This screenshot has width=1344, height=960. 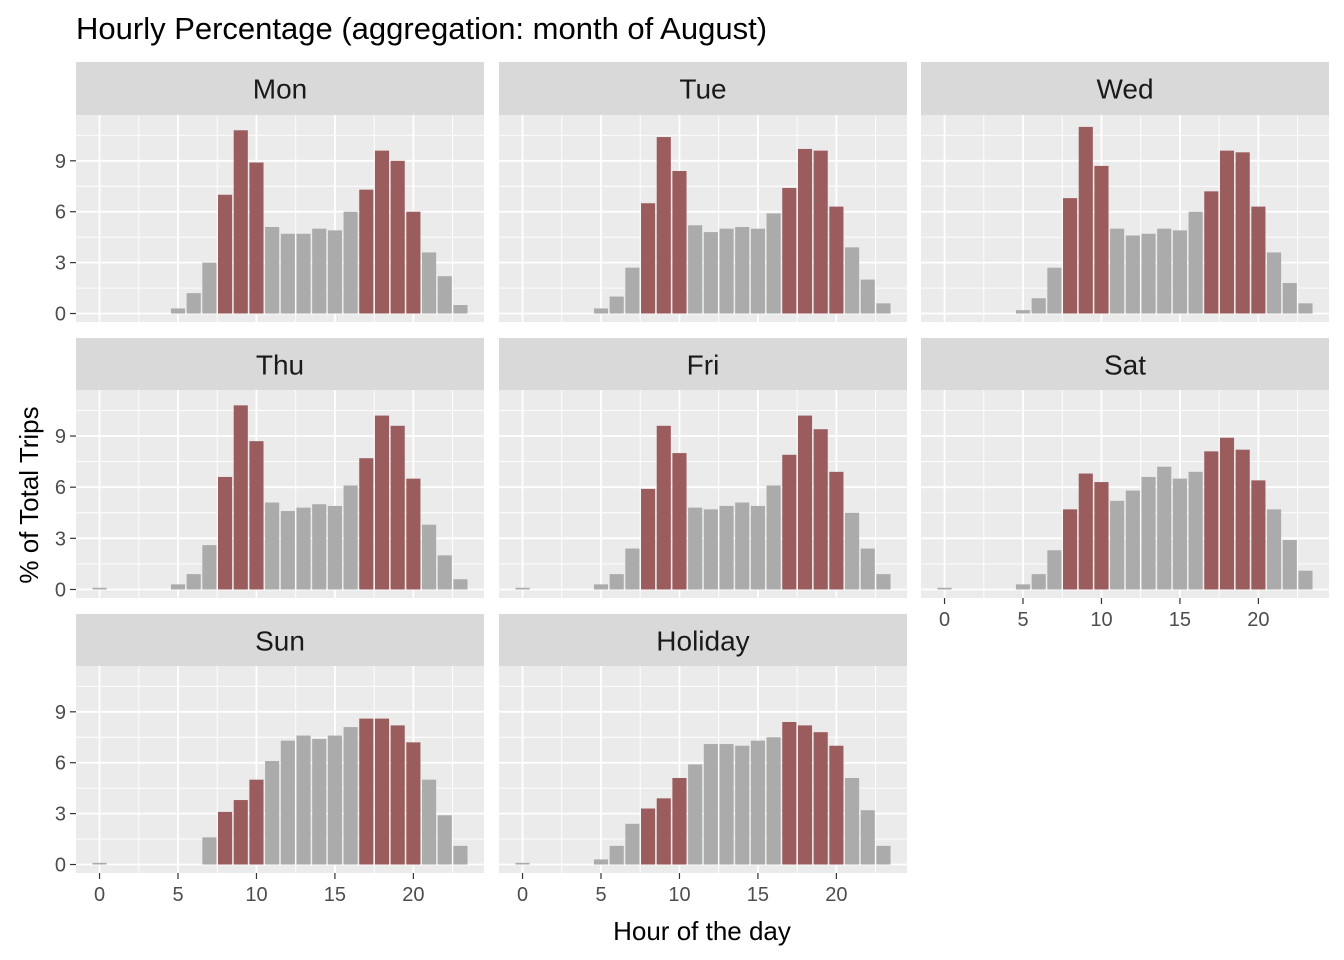 I want to click on facet-strip-label: Fri, so click(x=703, y=365).